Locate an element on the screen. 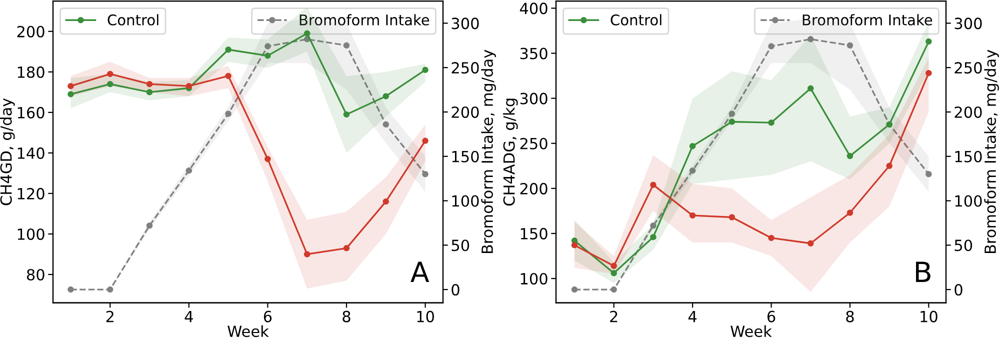 The image size is (1000, 338). y-tick-label: 100 is located at coordinates (31, 234).